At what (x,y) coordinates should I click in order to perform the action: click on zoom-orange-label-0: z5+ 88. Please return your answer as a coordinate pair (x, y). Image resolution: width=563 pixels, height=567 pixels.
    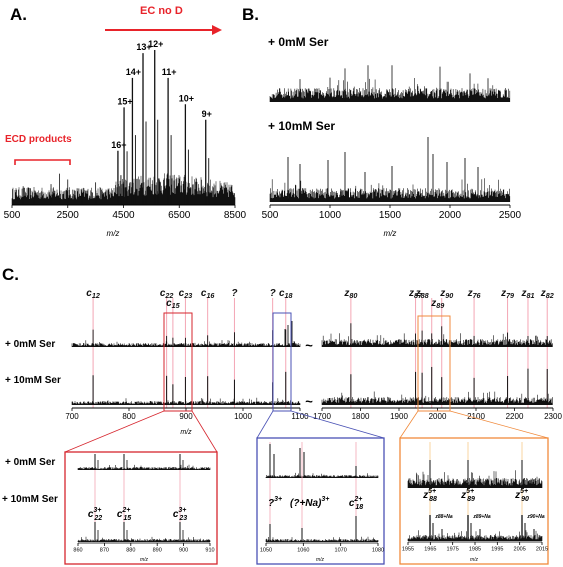
    Looking at the image, I should click on (429, 495).